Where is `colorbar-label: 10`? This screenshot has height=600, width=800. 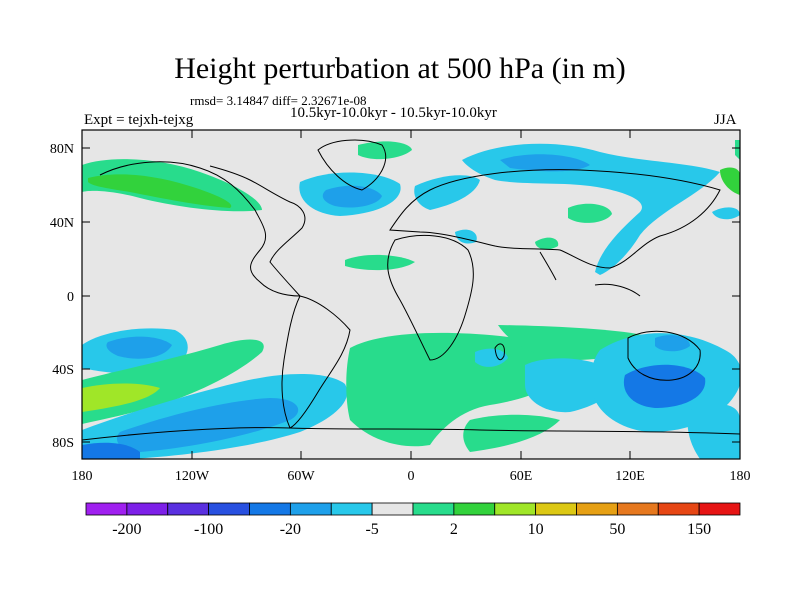 colorbar-label: 10 is located at coordinates (536, 529).